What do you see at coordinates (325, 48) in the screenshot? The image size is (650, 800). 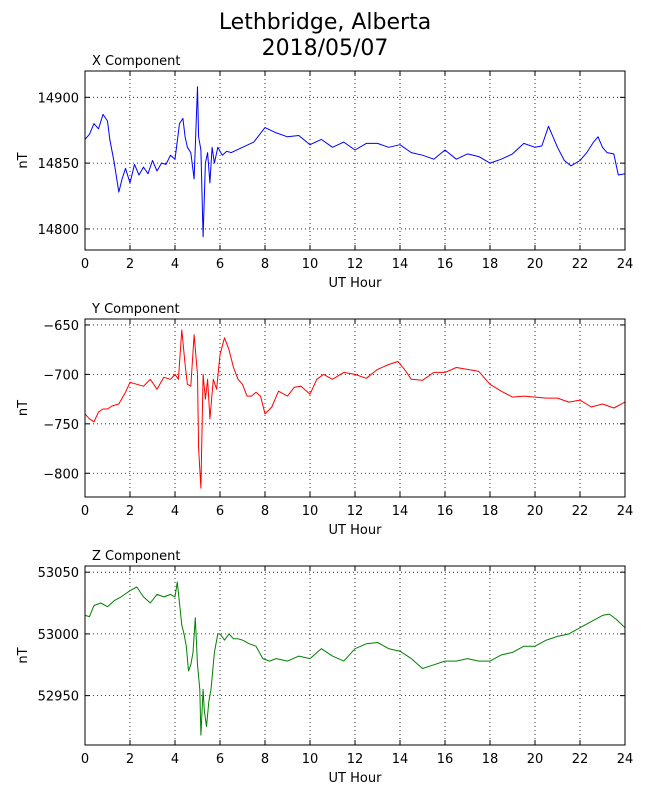 I see `title-line-date: 2018/05/07` at bounding box center [325, 48].